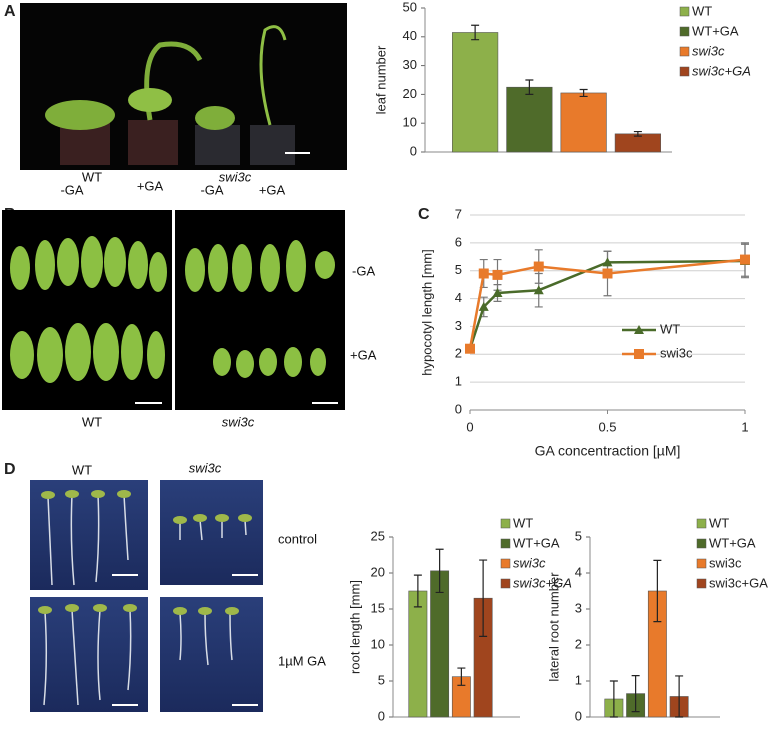 This screenshot has width=775, height=742. I want to click on y-tick-label: 25, so click(378, 535).